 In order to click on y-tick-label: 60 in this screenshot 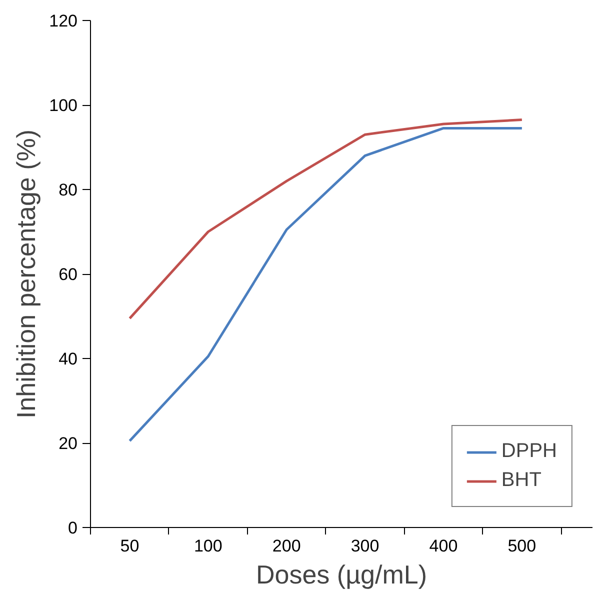, I will do `click(68, 274)`.